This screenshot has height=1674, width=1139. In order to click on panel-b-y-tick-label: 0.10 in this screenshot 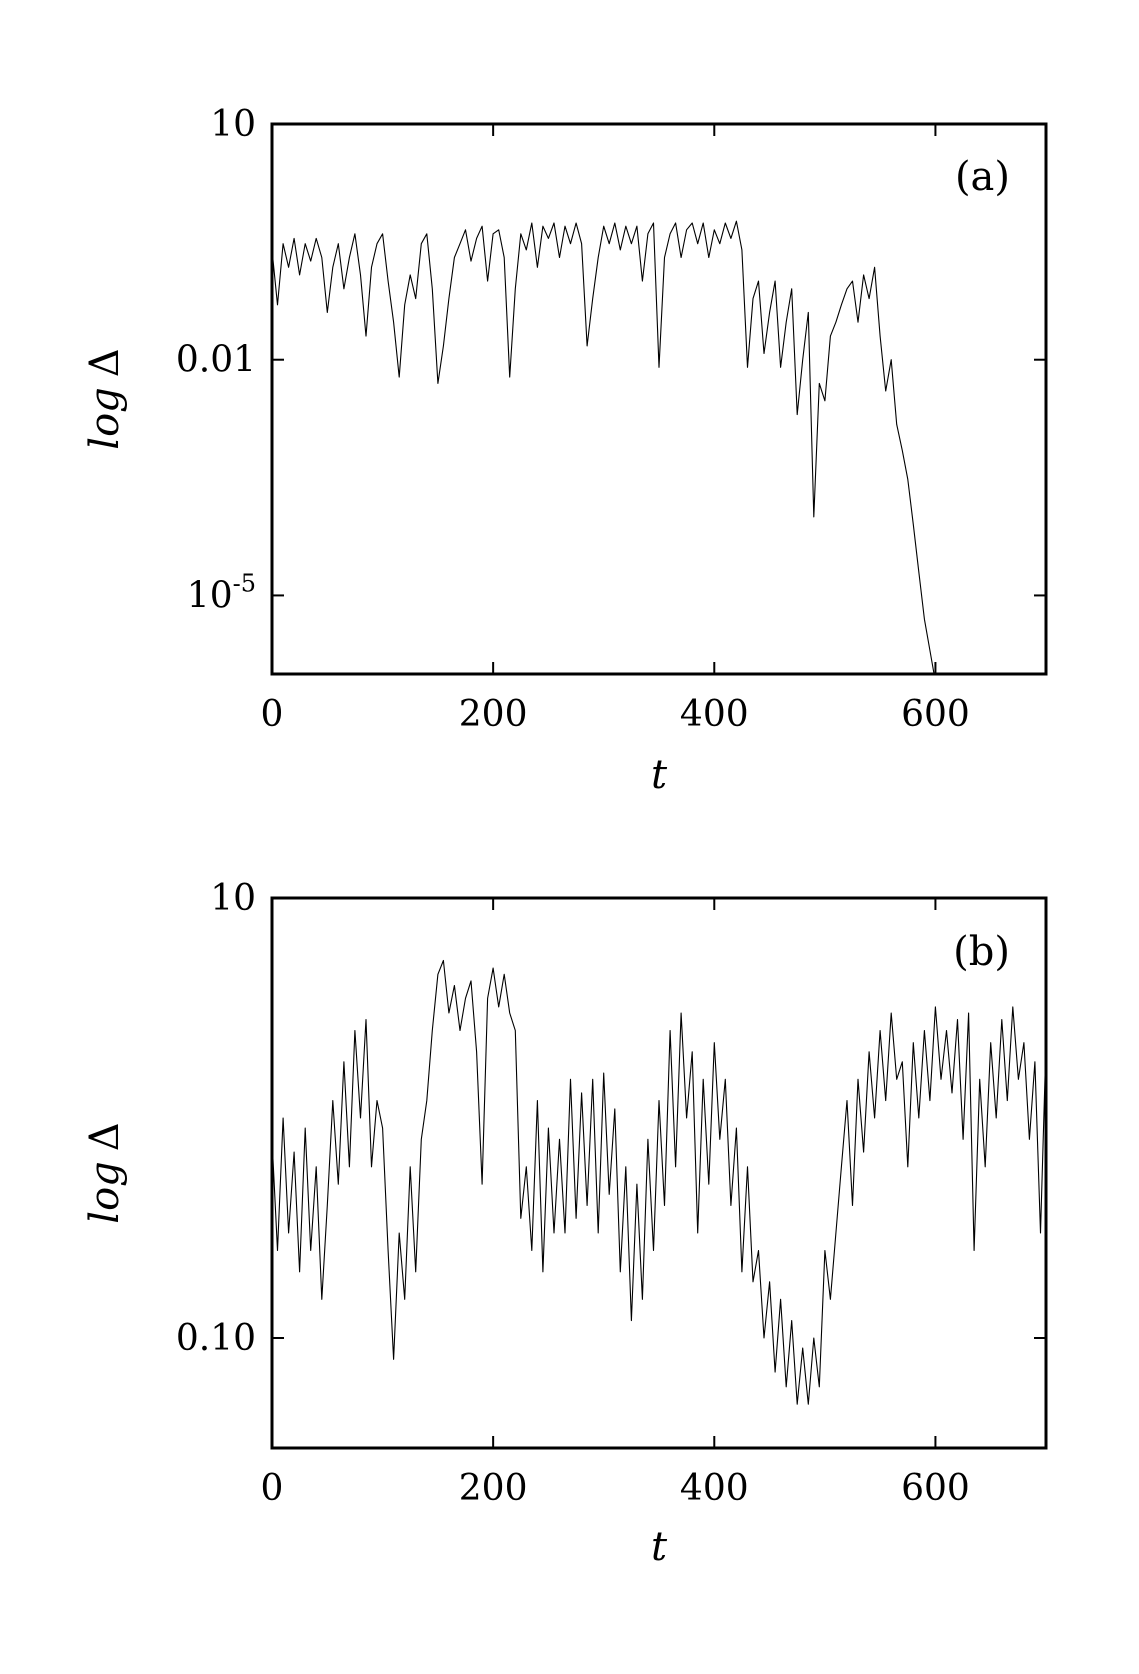, I will do `click(216, 1338)`.